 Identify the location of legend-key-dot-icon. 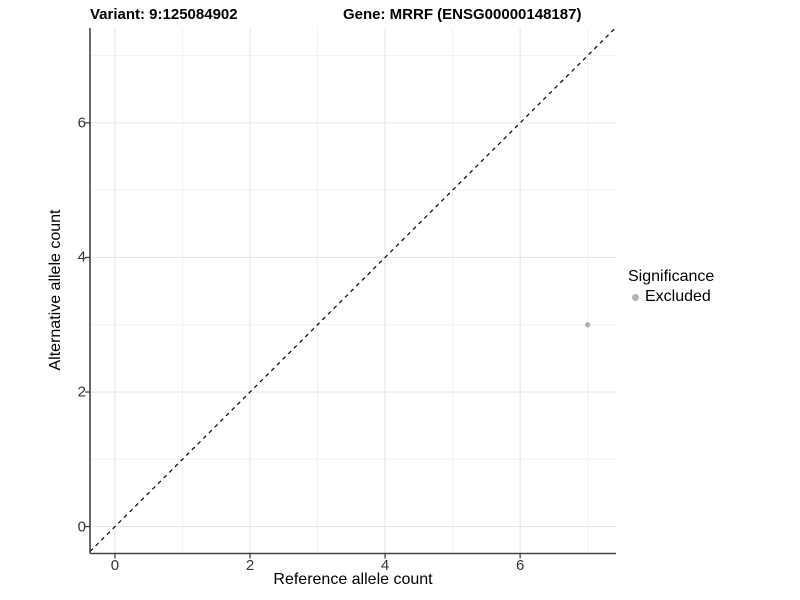
(635, 297).